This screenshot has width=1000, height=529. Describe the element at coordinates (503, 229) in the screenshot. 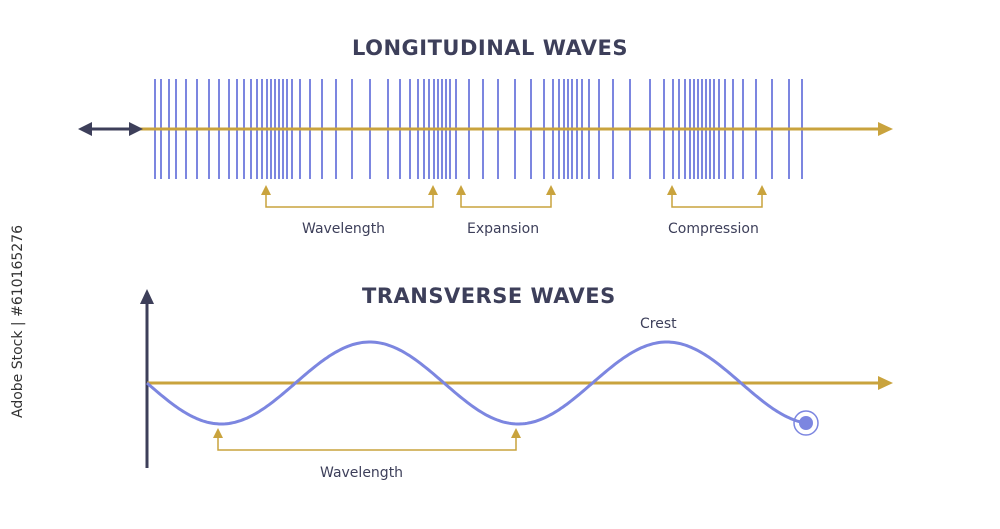

I see `expansion-label: Expansion` at that location.